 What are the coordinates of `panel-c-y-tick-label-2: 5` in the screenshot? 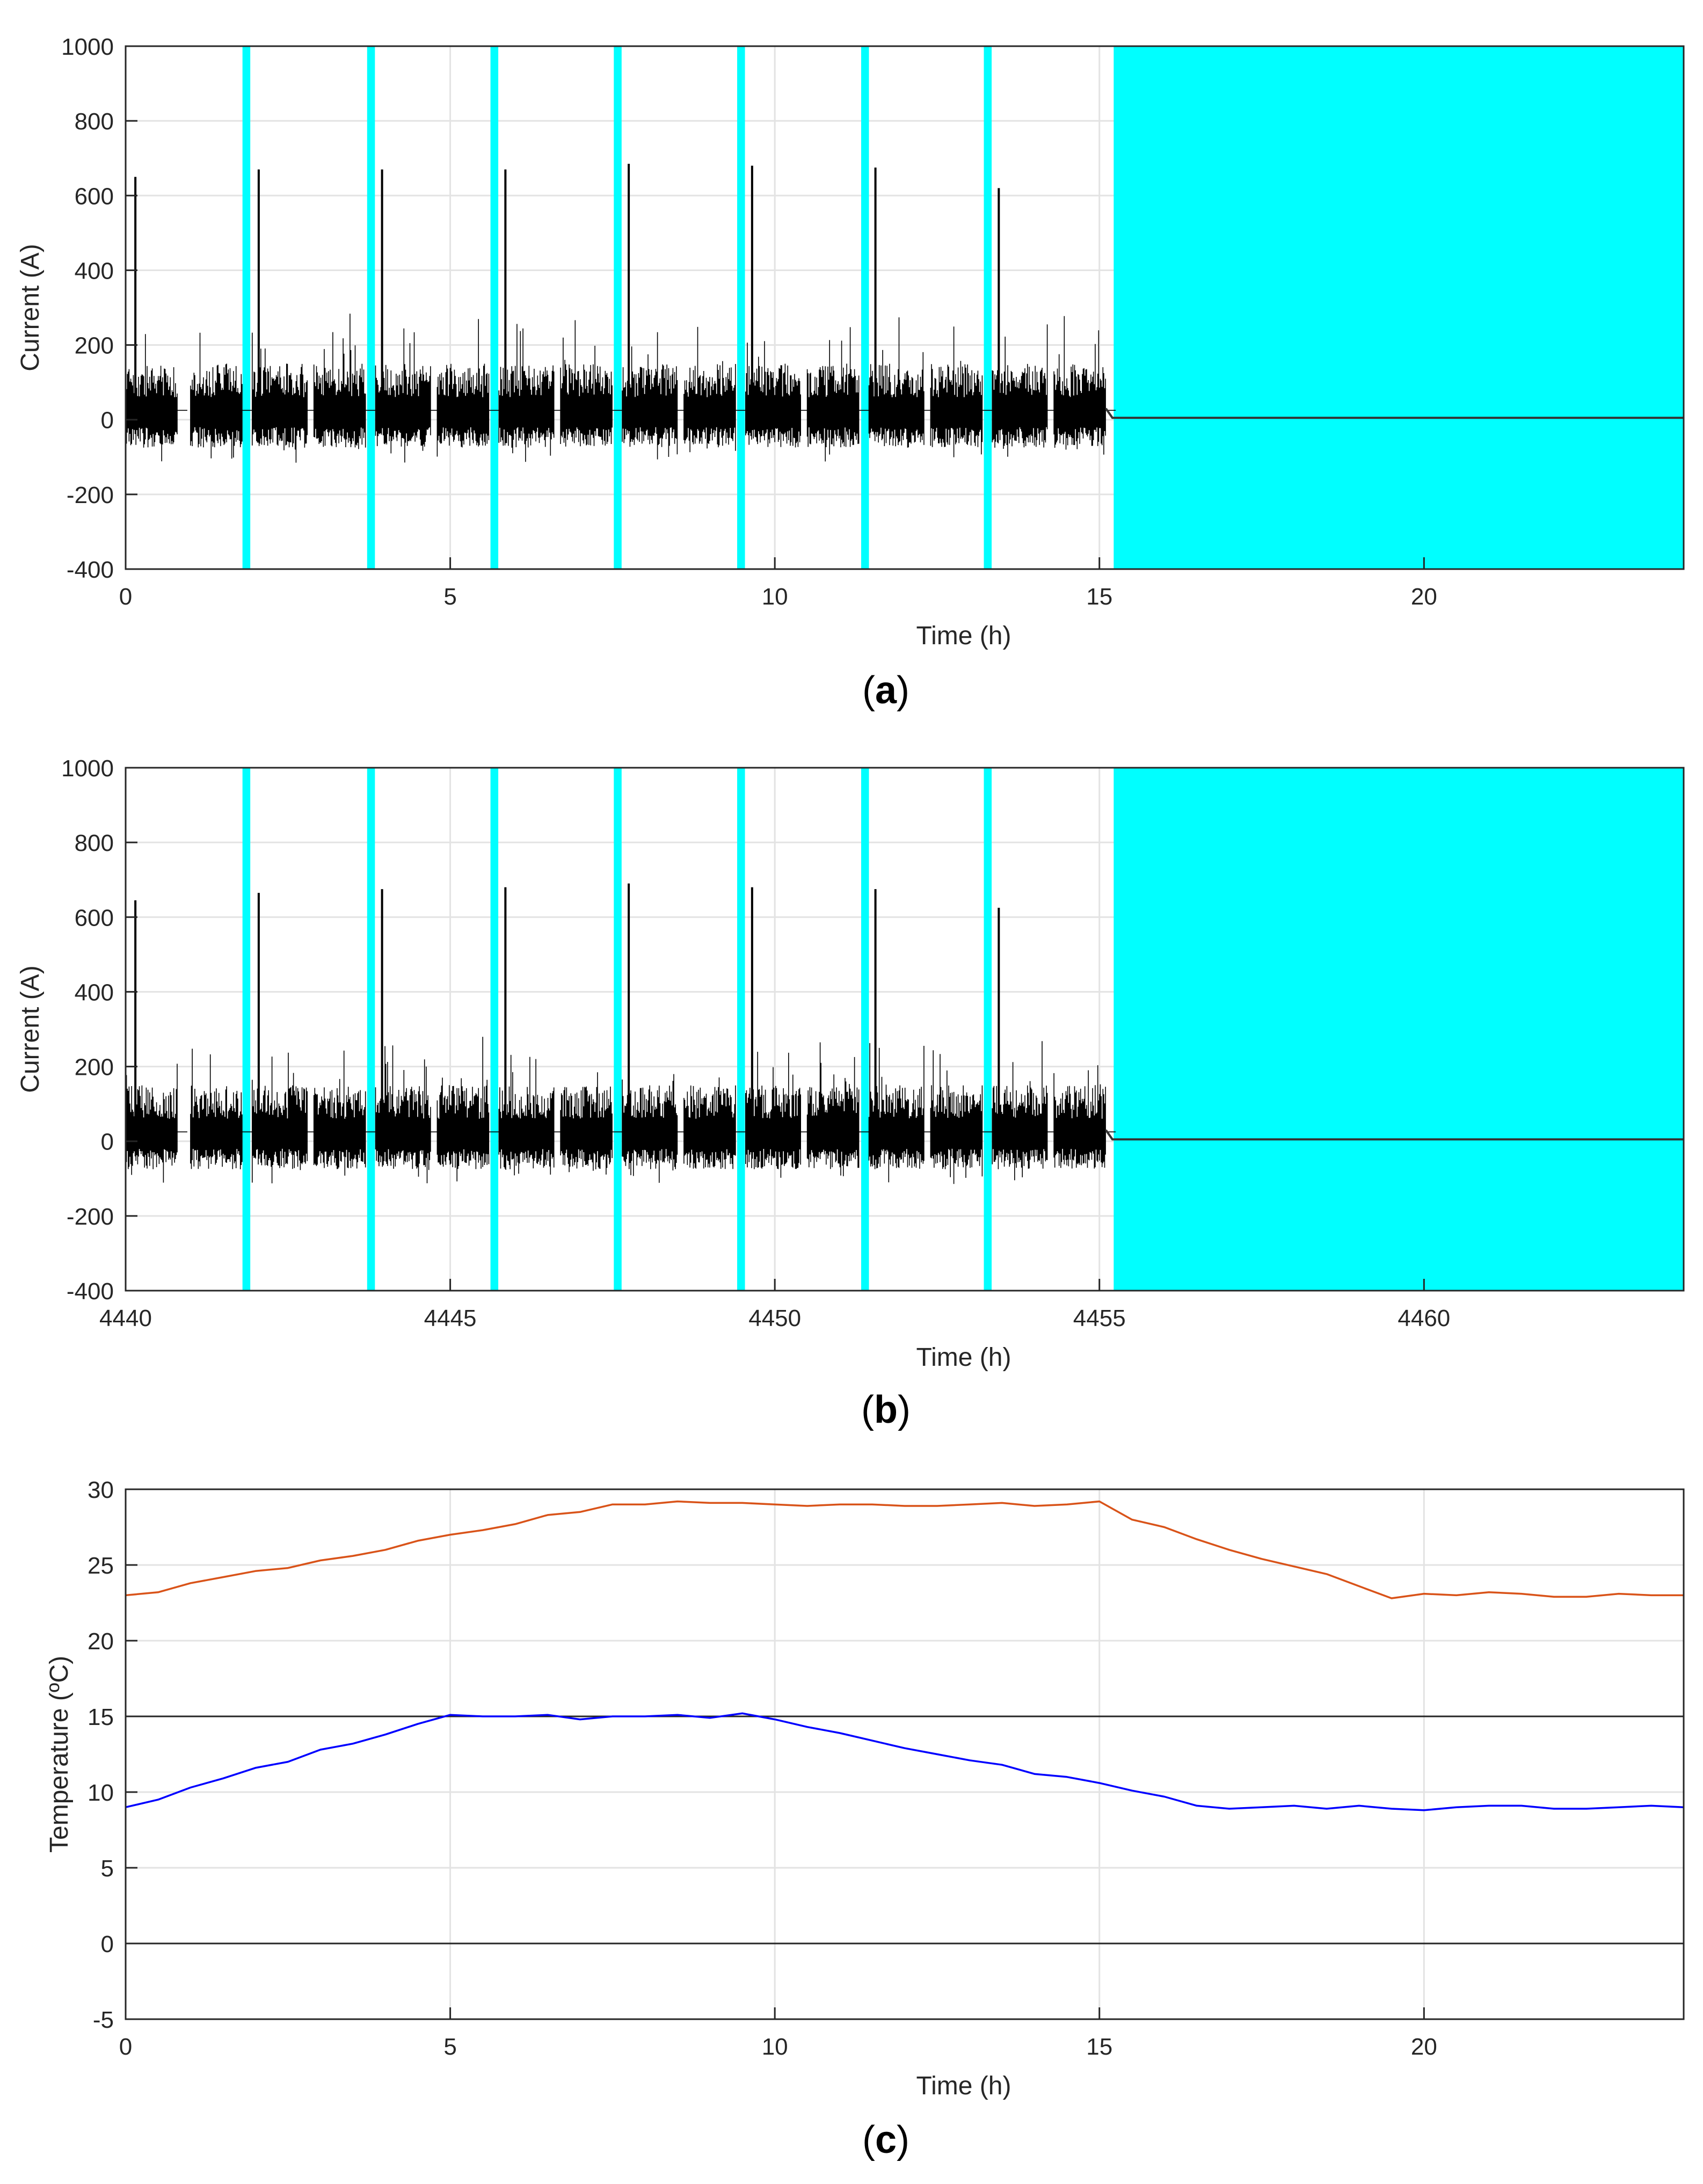 It's located at (107, 1869).